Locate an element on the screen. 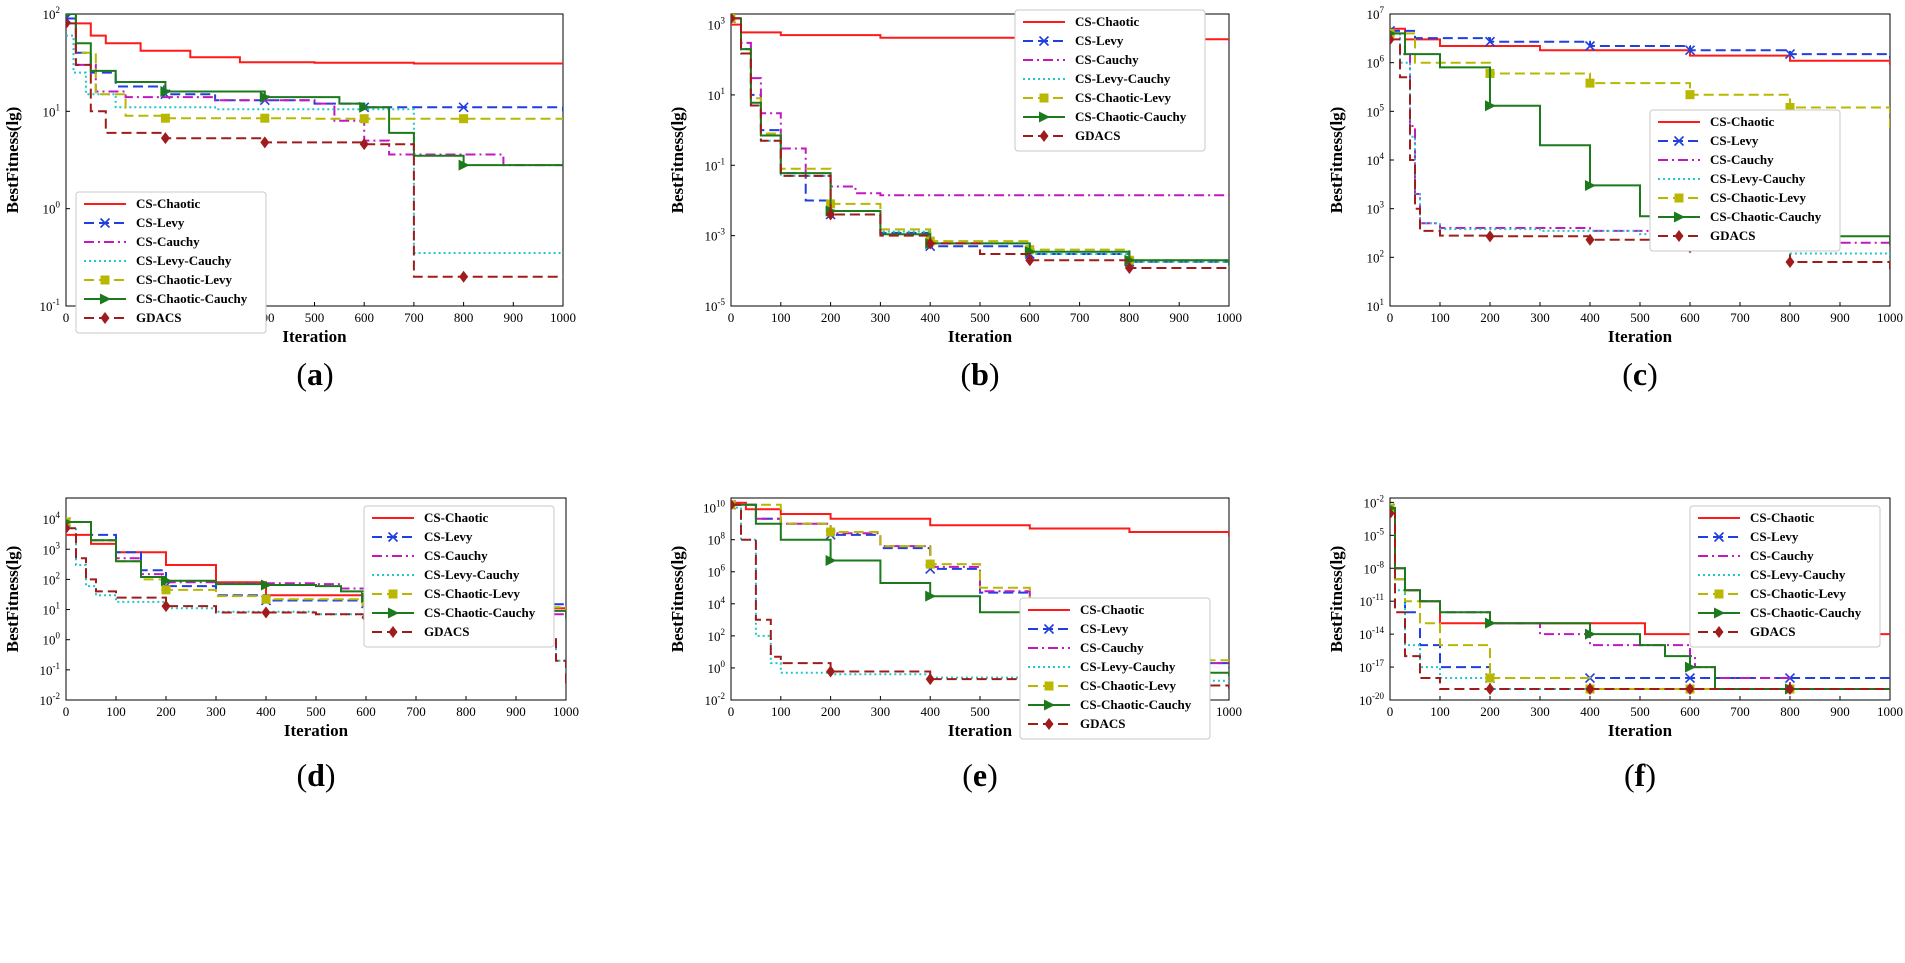 Image resolution: width=1905 pixels, height=963 pixels. legend-label-cs-cauchy: CS-Cauchy is located at coordinates (456, 555).